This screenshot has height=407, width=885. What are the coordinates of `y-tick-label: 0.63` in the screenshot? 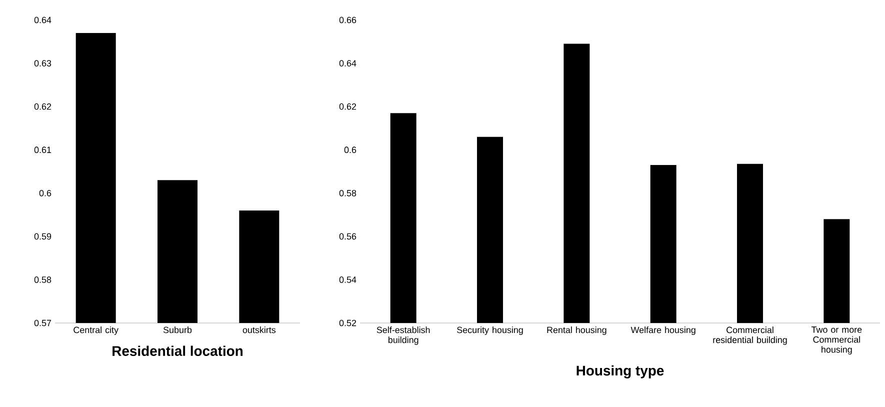 It's located at (43, 63).